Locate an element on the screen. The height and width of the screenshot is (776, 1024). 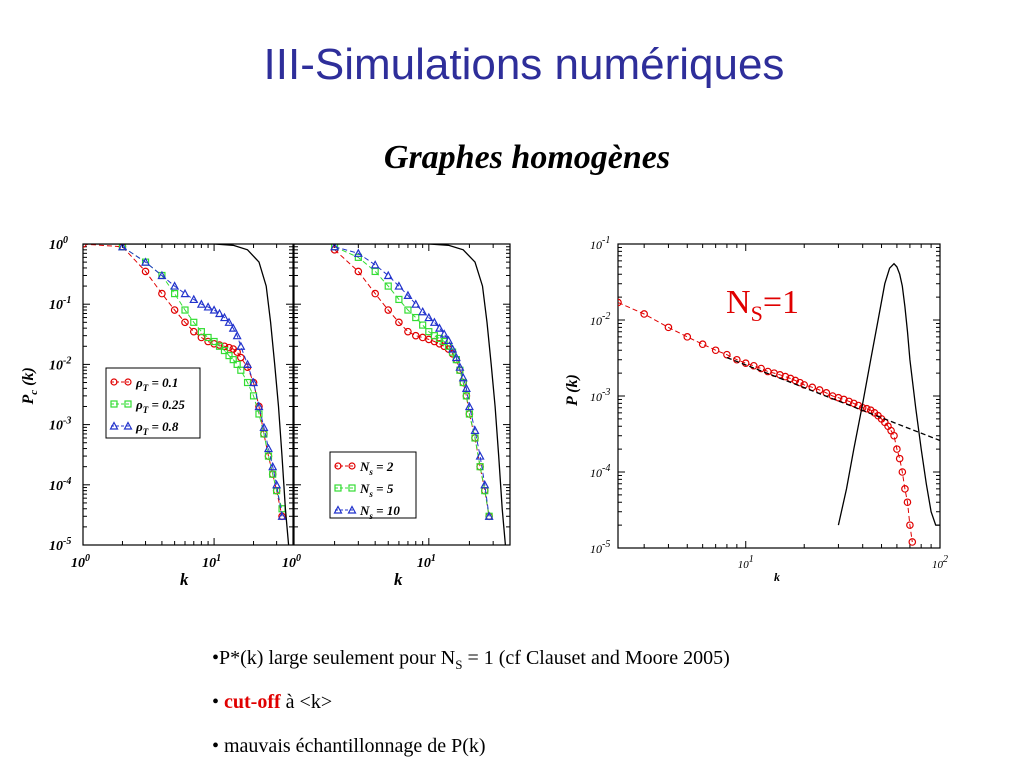
x-axis-label: k is located at coordinates (184, 579).